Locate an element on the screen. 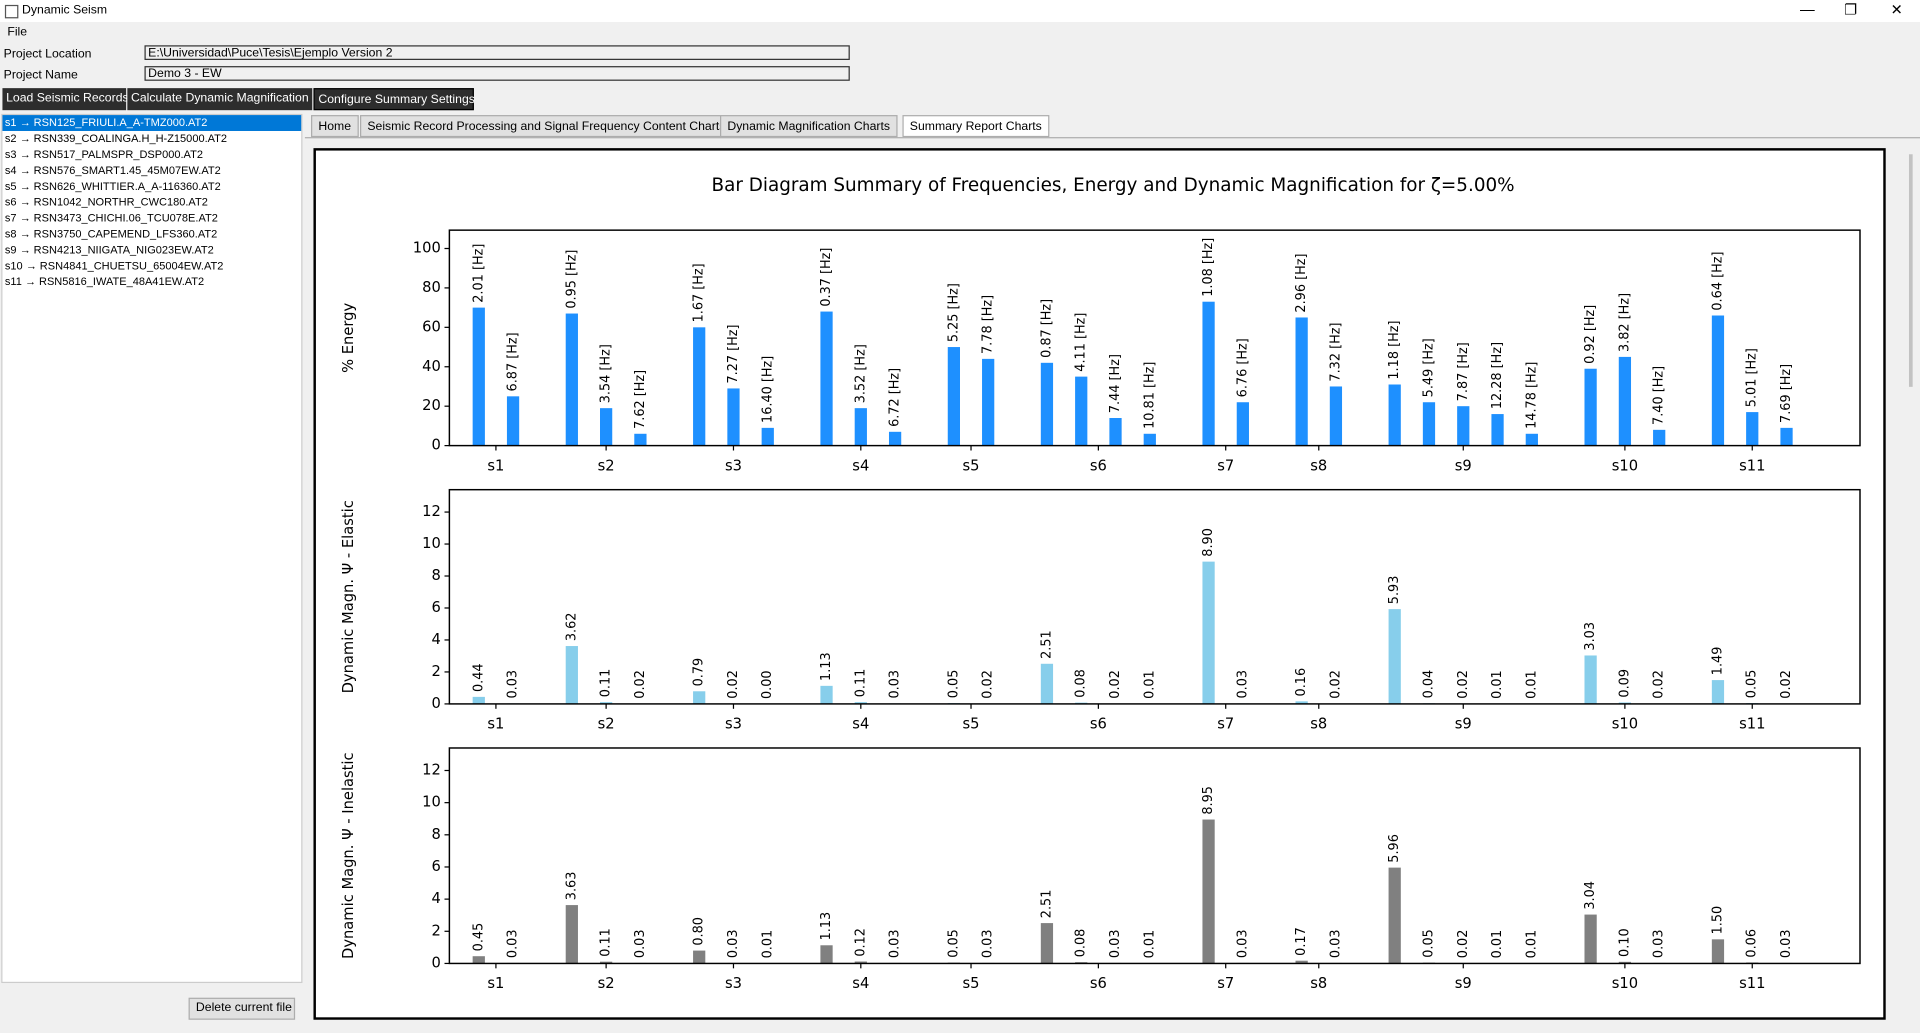  bar-label: 3.82 [Hz] is located at coordinates (1624, 322).